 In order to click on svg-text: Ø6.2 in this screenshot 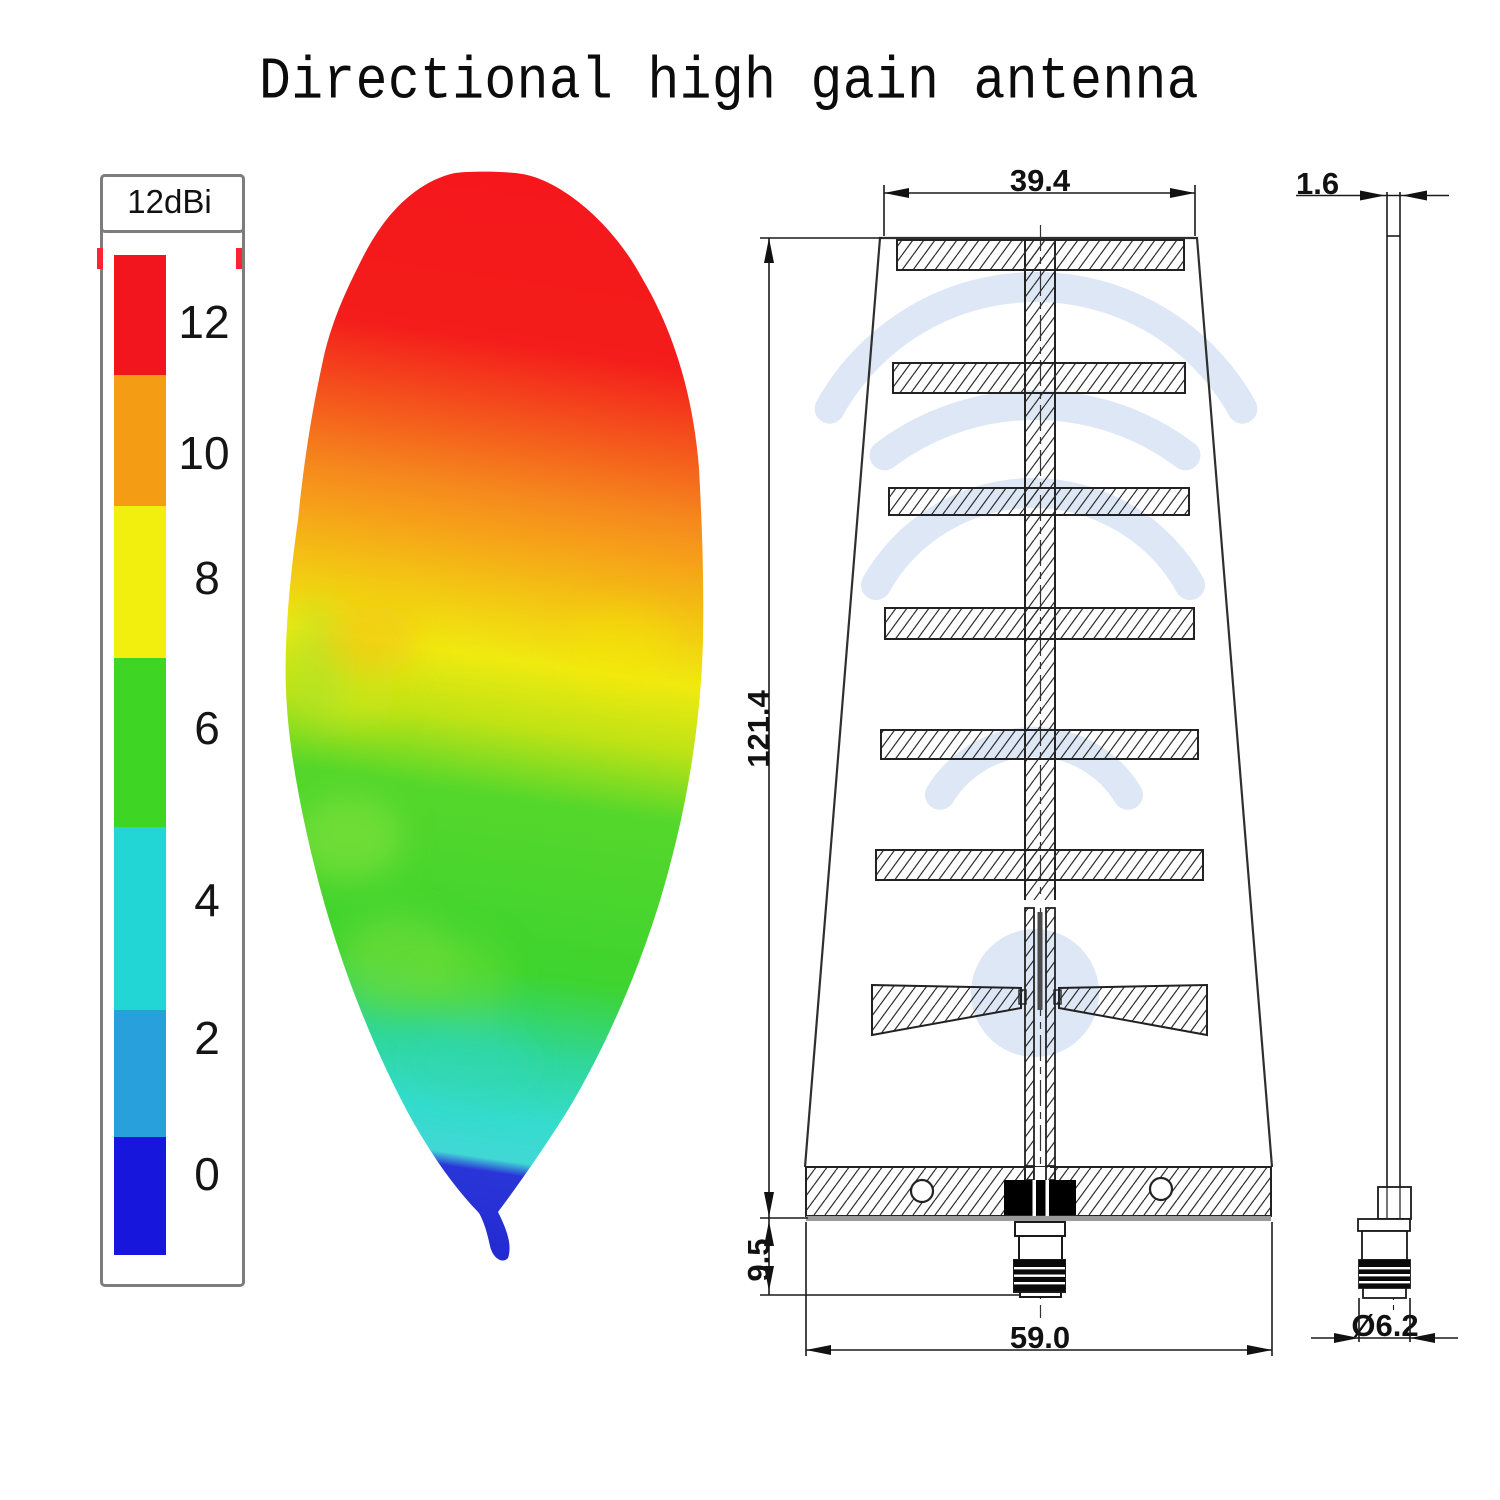, I will do `click(1384, 1325)`.